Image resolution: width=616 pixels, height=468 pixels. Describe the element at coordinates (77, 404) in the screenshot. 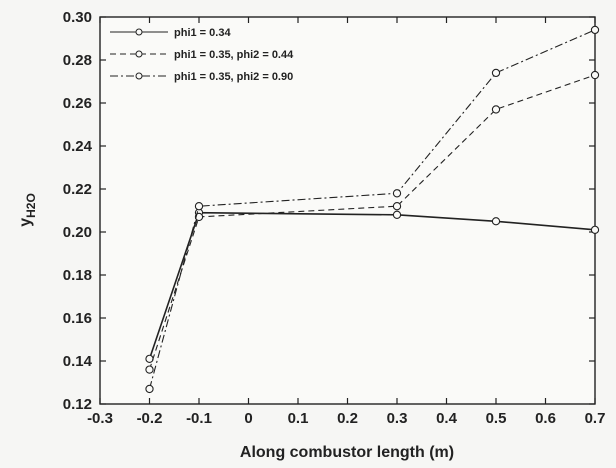

I see `y-tick-label-0: 0.12` at that location.